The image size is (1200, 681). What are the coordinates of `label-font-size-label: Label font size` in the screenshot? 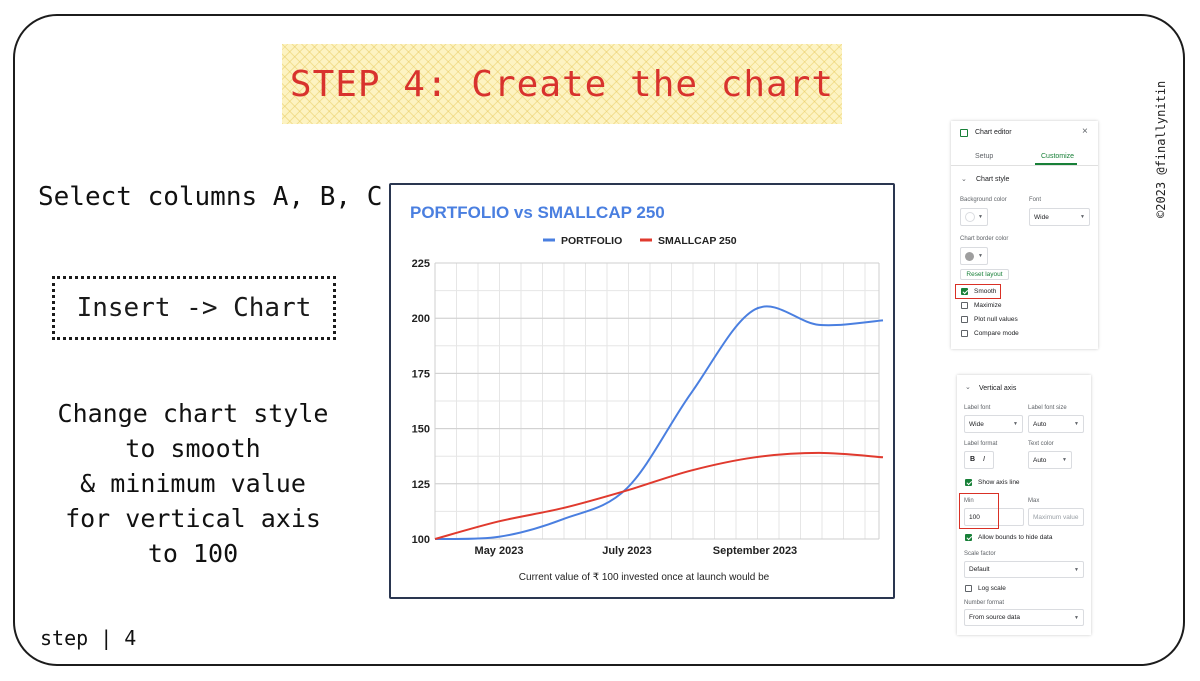 It's located at (1047, 408).